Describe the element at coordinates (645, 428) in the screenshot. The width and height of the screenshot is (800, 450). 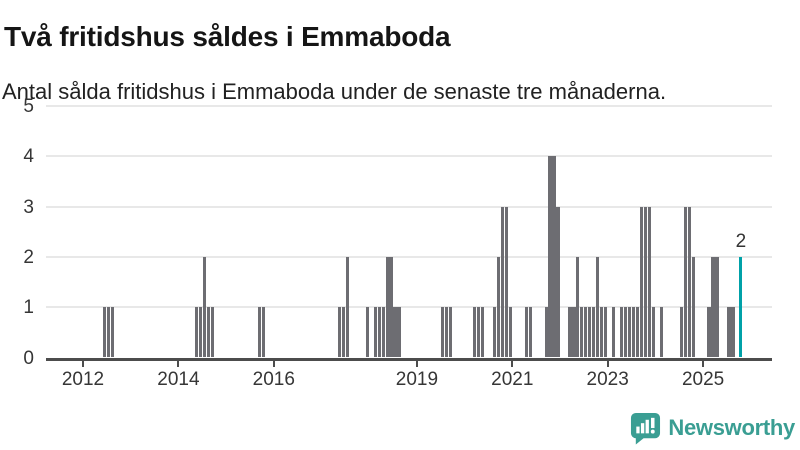
I see `newsworthy-bubble-chart-icon` at that location.